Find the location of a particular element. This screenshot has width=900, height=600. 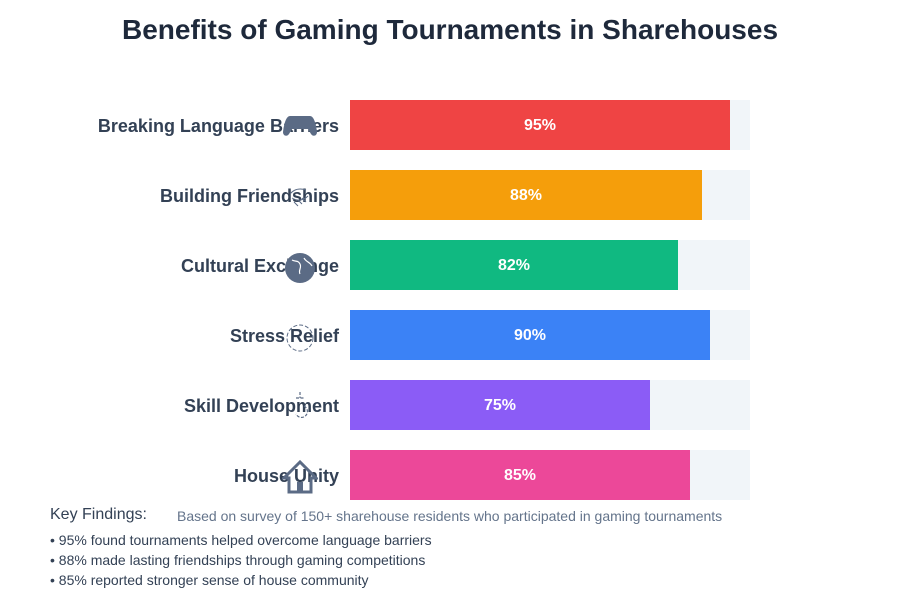

value-label: 95% is located at coordinates (540, 125).